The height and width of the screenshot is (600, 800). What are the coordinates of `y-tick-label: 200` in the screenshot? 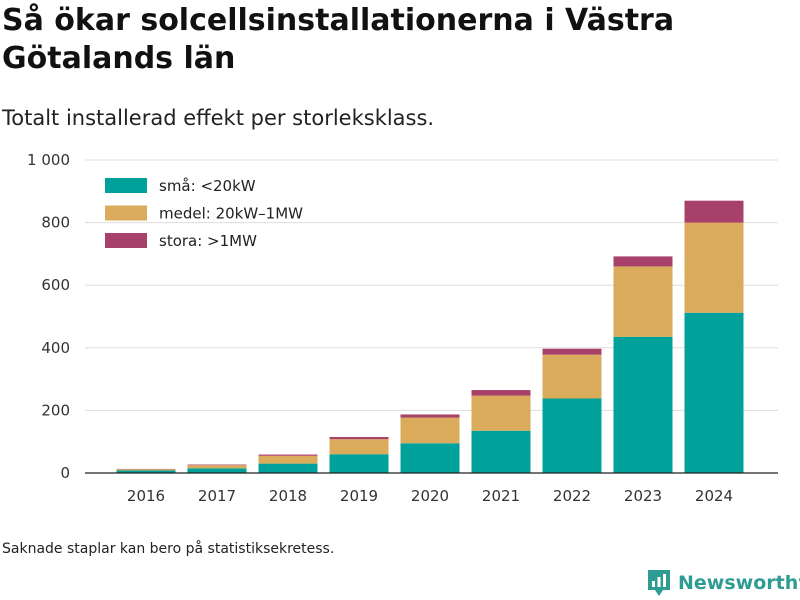 It's located at (55, 410).